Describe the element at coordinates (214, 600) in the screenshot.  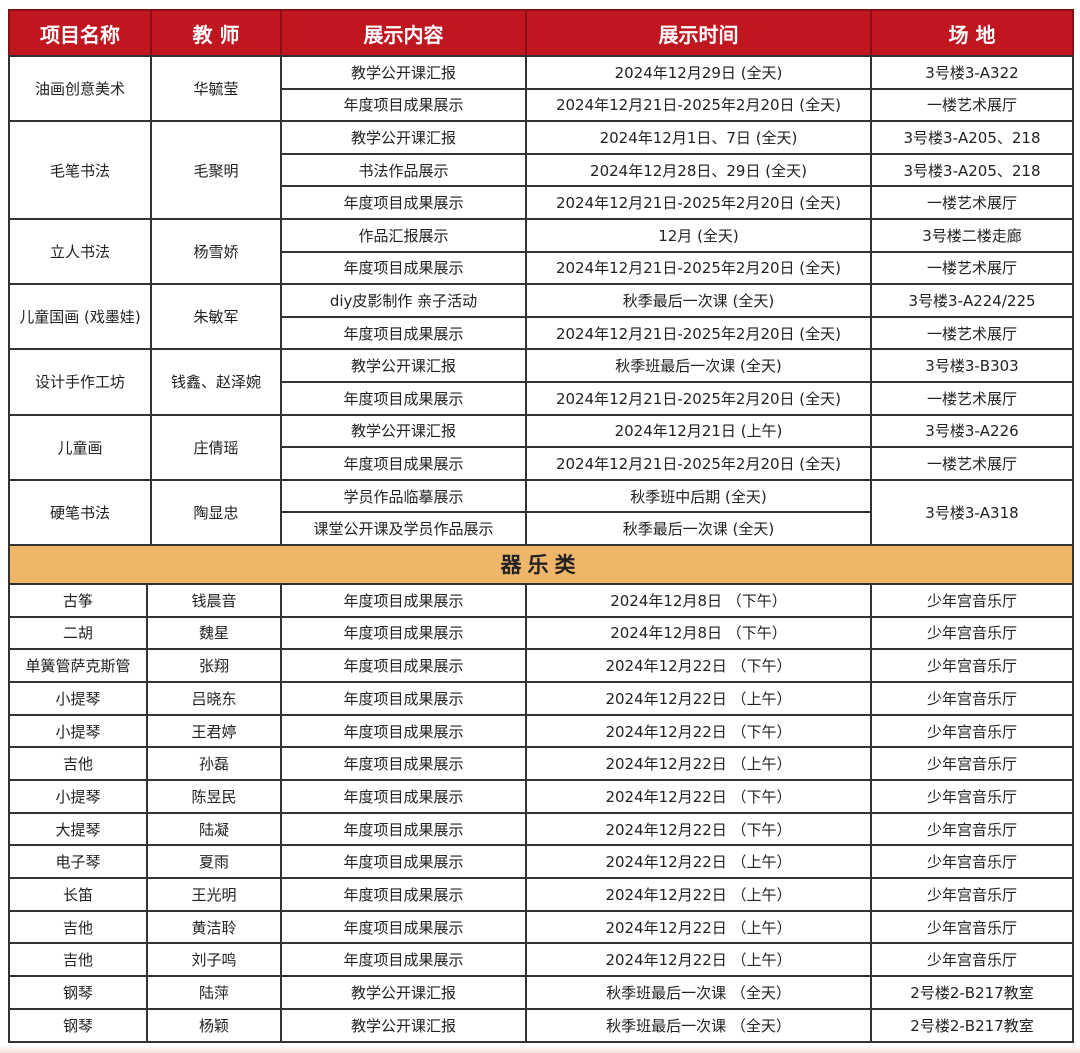
I see `teacher-name: 钱晨音` at that location.